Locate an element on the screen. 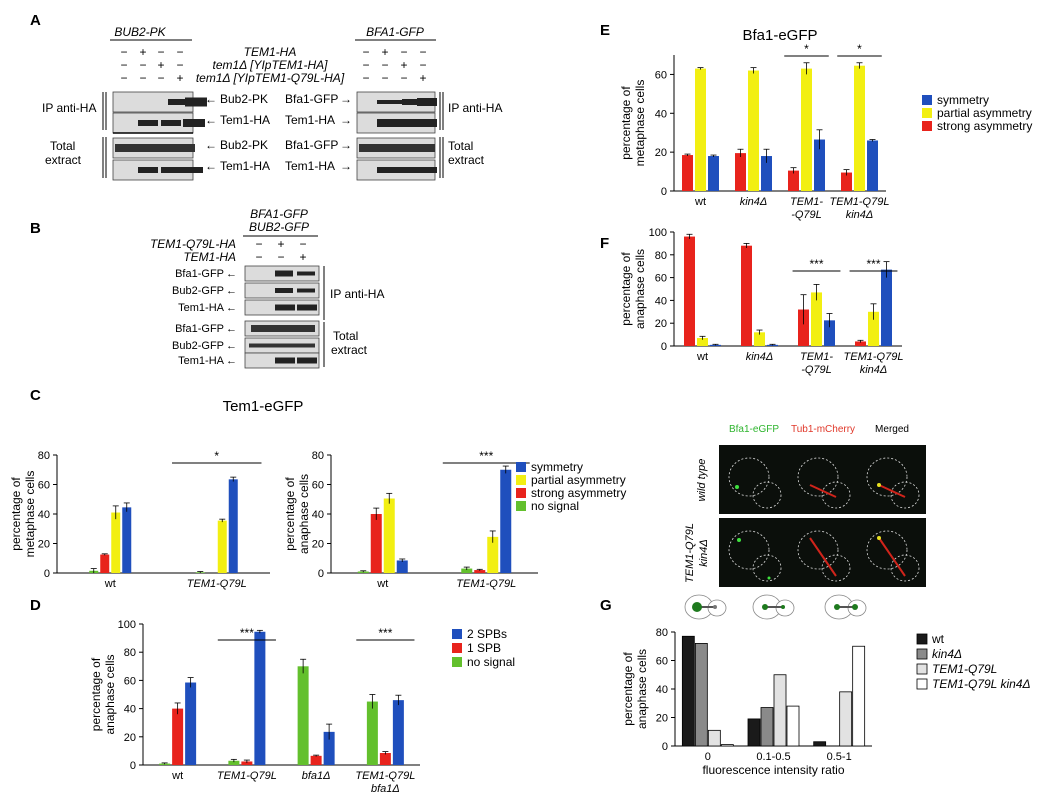 Image resolution: width=1063 pixels, height=800 pixels. legend-swatch is located at coordinates (922, 684).